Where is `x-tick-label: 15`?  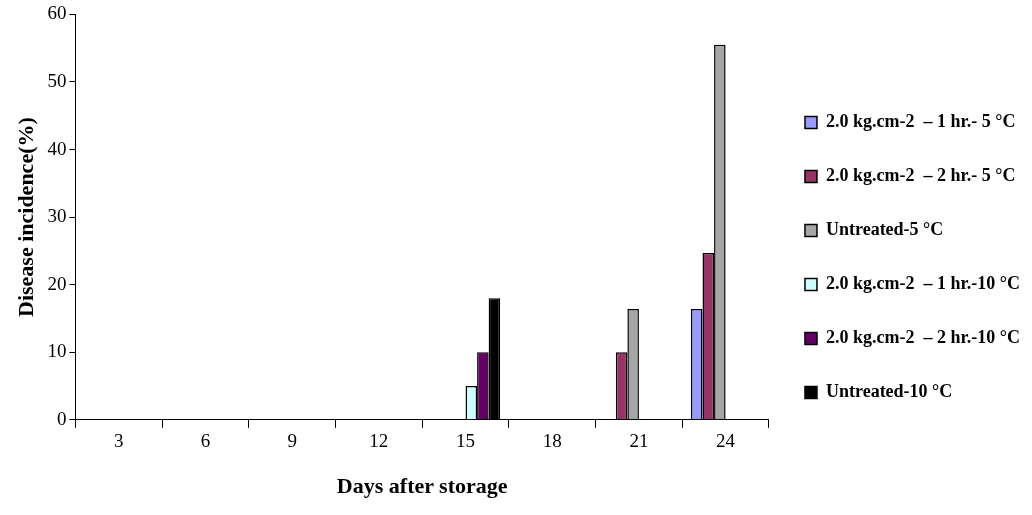 x-tick-label: 15 is located at coordinates (466, 441).